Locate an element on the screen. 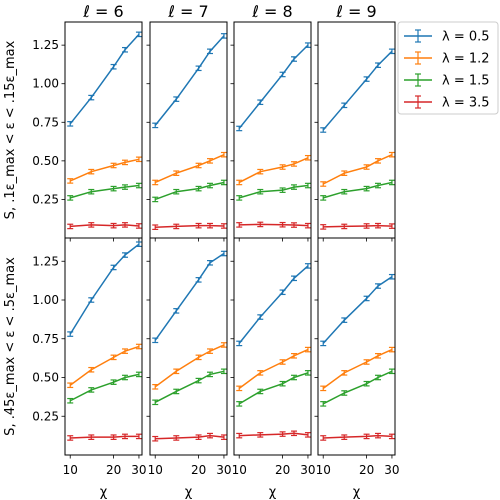 The height and width of the screenshot is (500, 500). column-title: ℓ = 7 is located at coordinates (187, 11).